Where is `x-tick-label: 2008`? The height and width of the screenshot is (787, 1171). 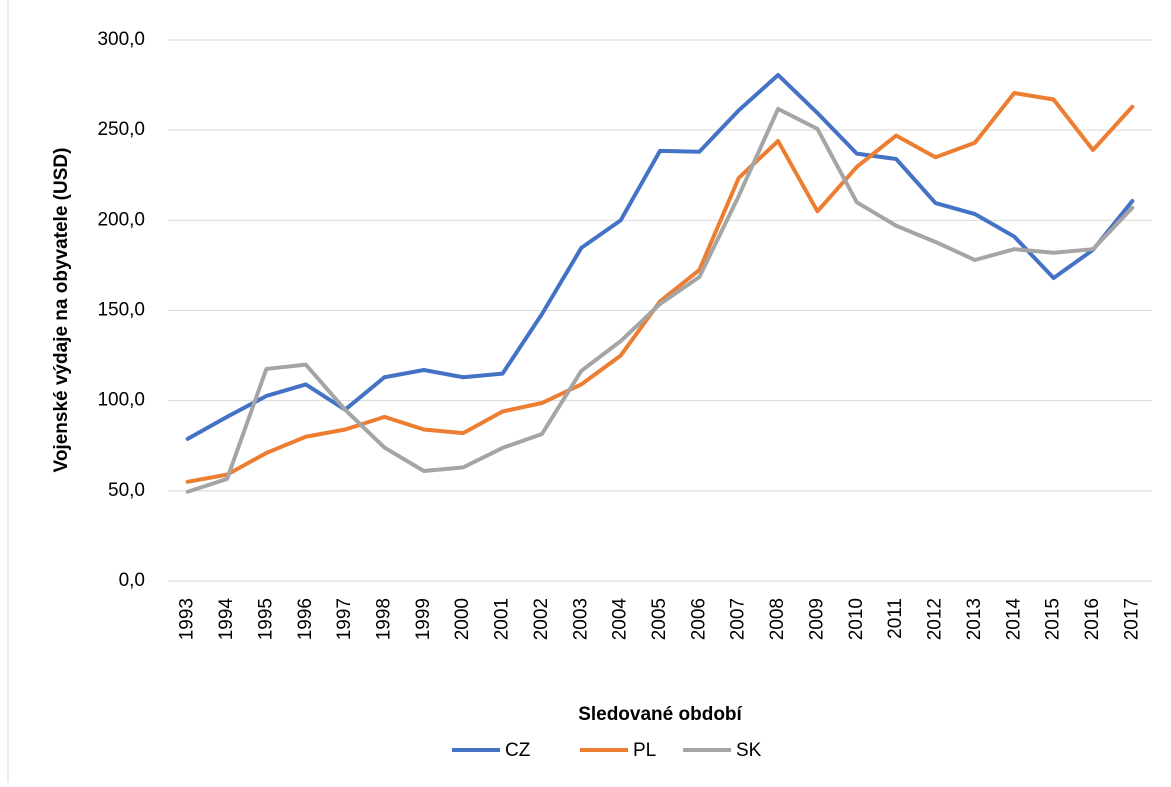 x-tick-label: 2008 is located at coordinates (777, 619).